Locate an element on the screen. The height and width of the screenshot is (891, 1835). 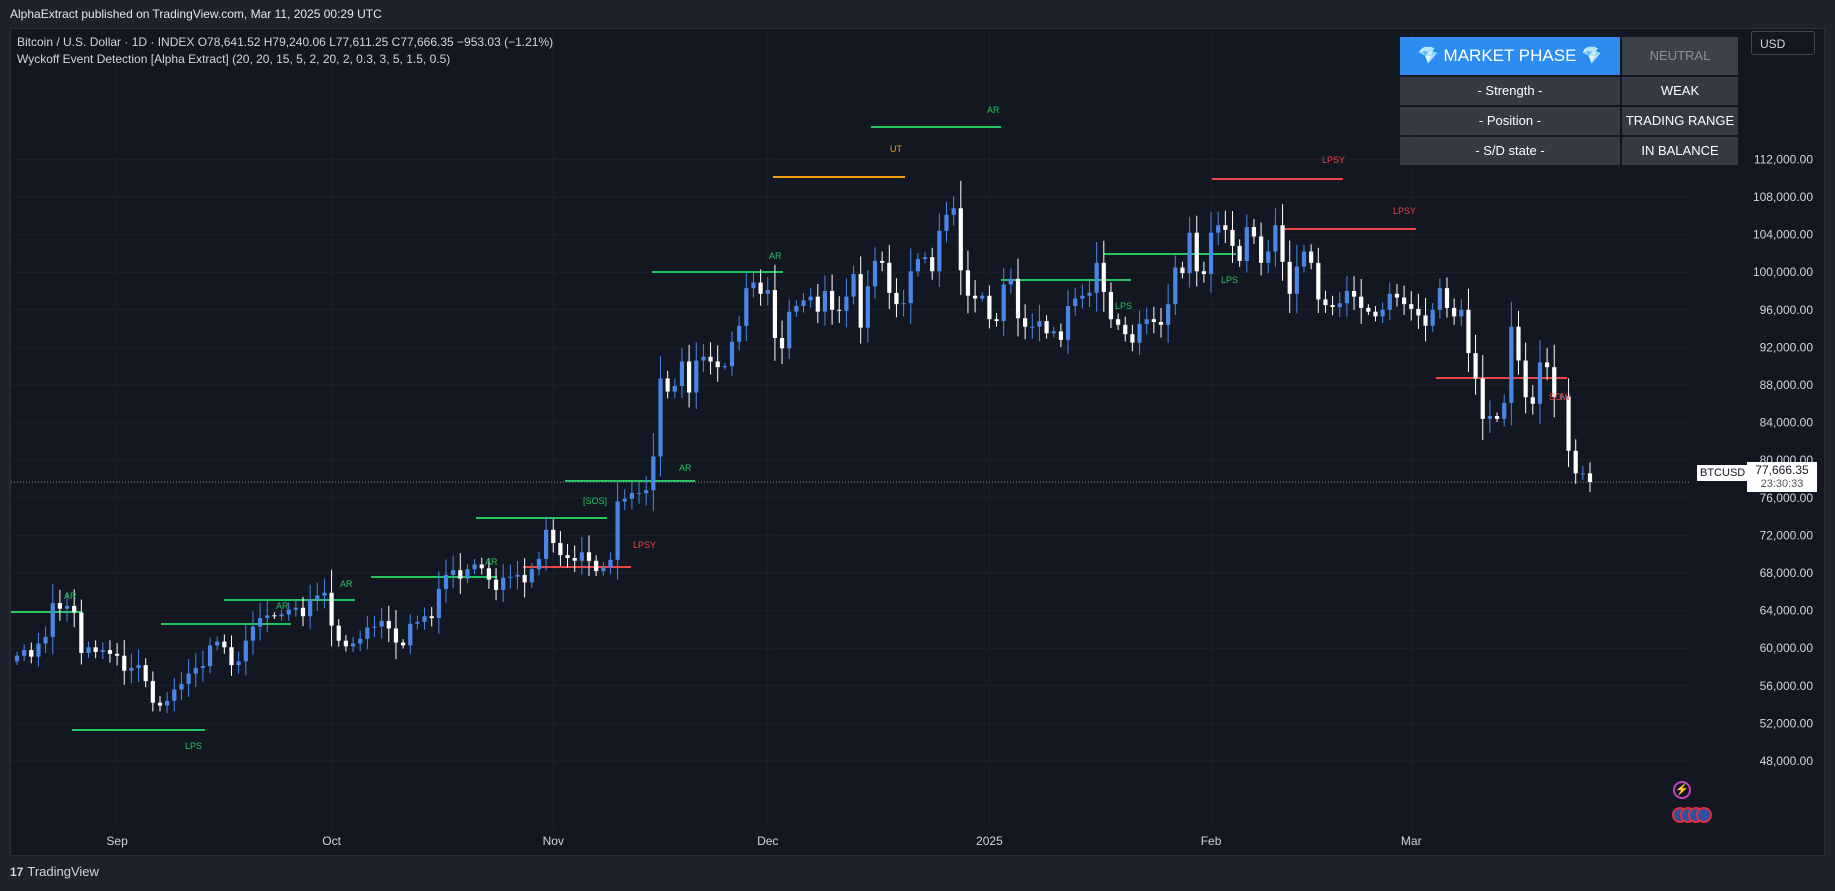
event-ut: UT is located at coordinates (896, 149).